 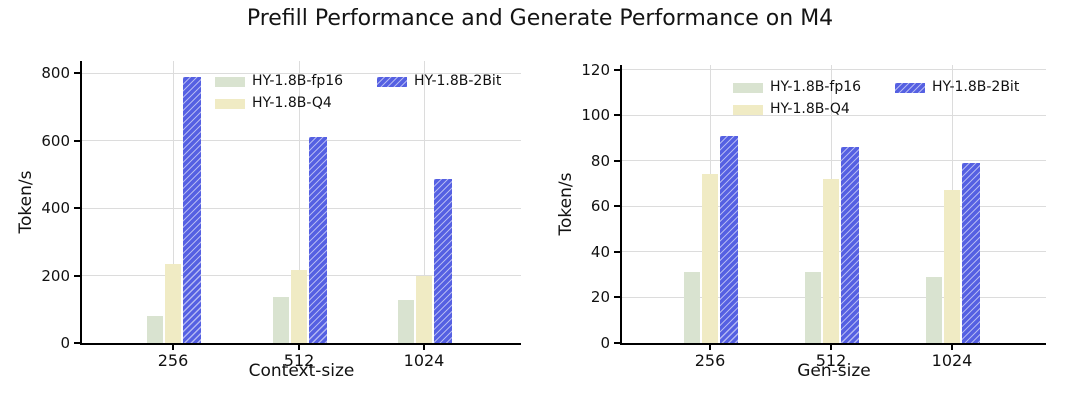 I want to click on prefill-x-axis-label: Context-size, so click(x=301, y=371).